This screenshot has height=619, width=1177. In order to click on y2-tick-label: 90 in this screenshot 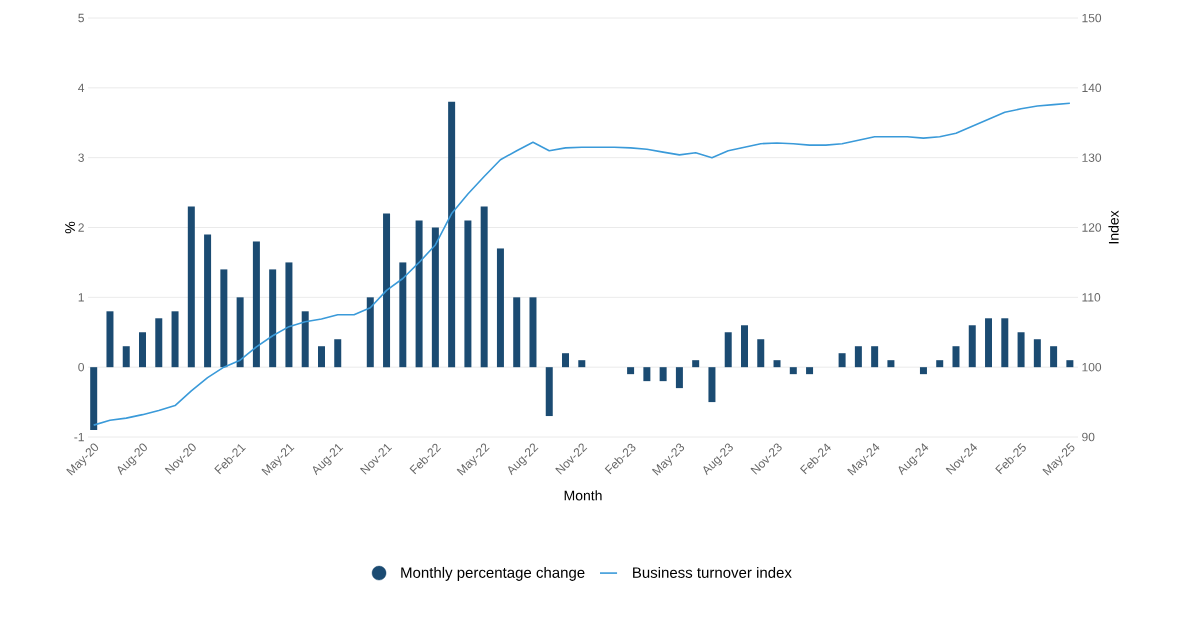, I will do `click(1088, 437)`.